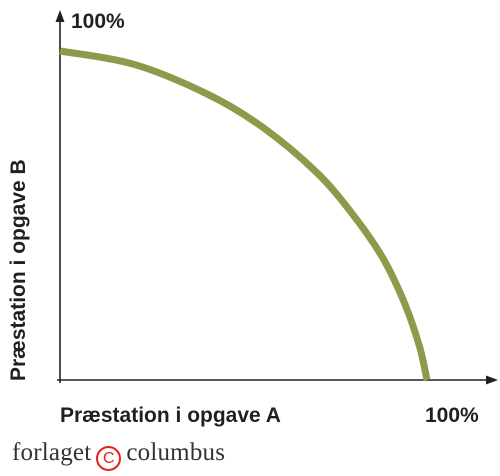  I want to click on brand-right-text: columbus, so click(176, 452).